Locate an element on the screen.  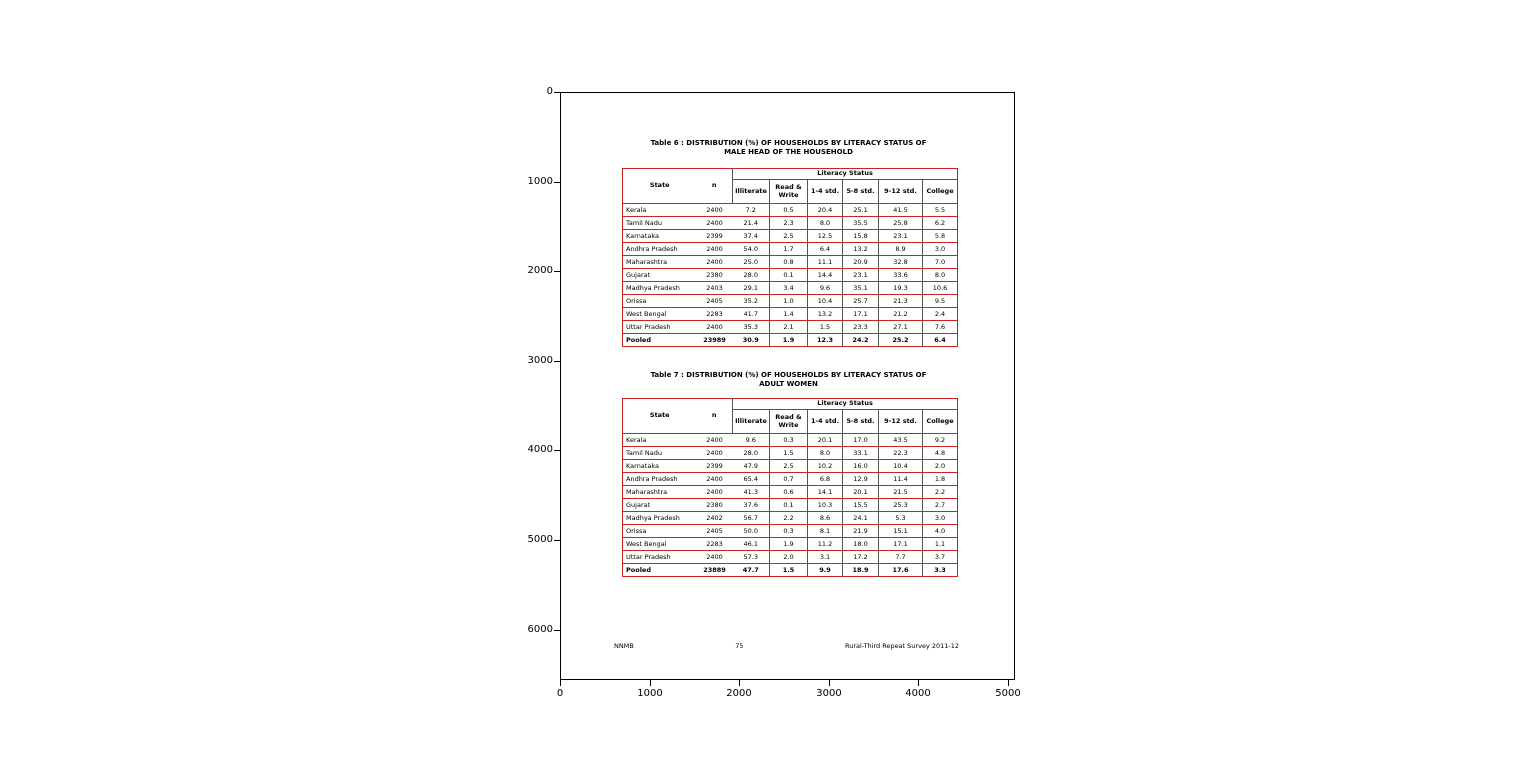
value-cell: 24.1 is located at coordinates (860, 518).